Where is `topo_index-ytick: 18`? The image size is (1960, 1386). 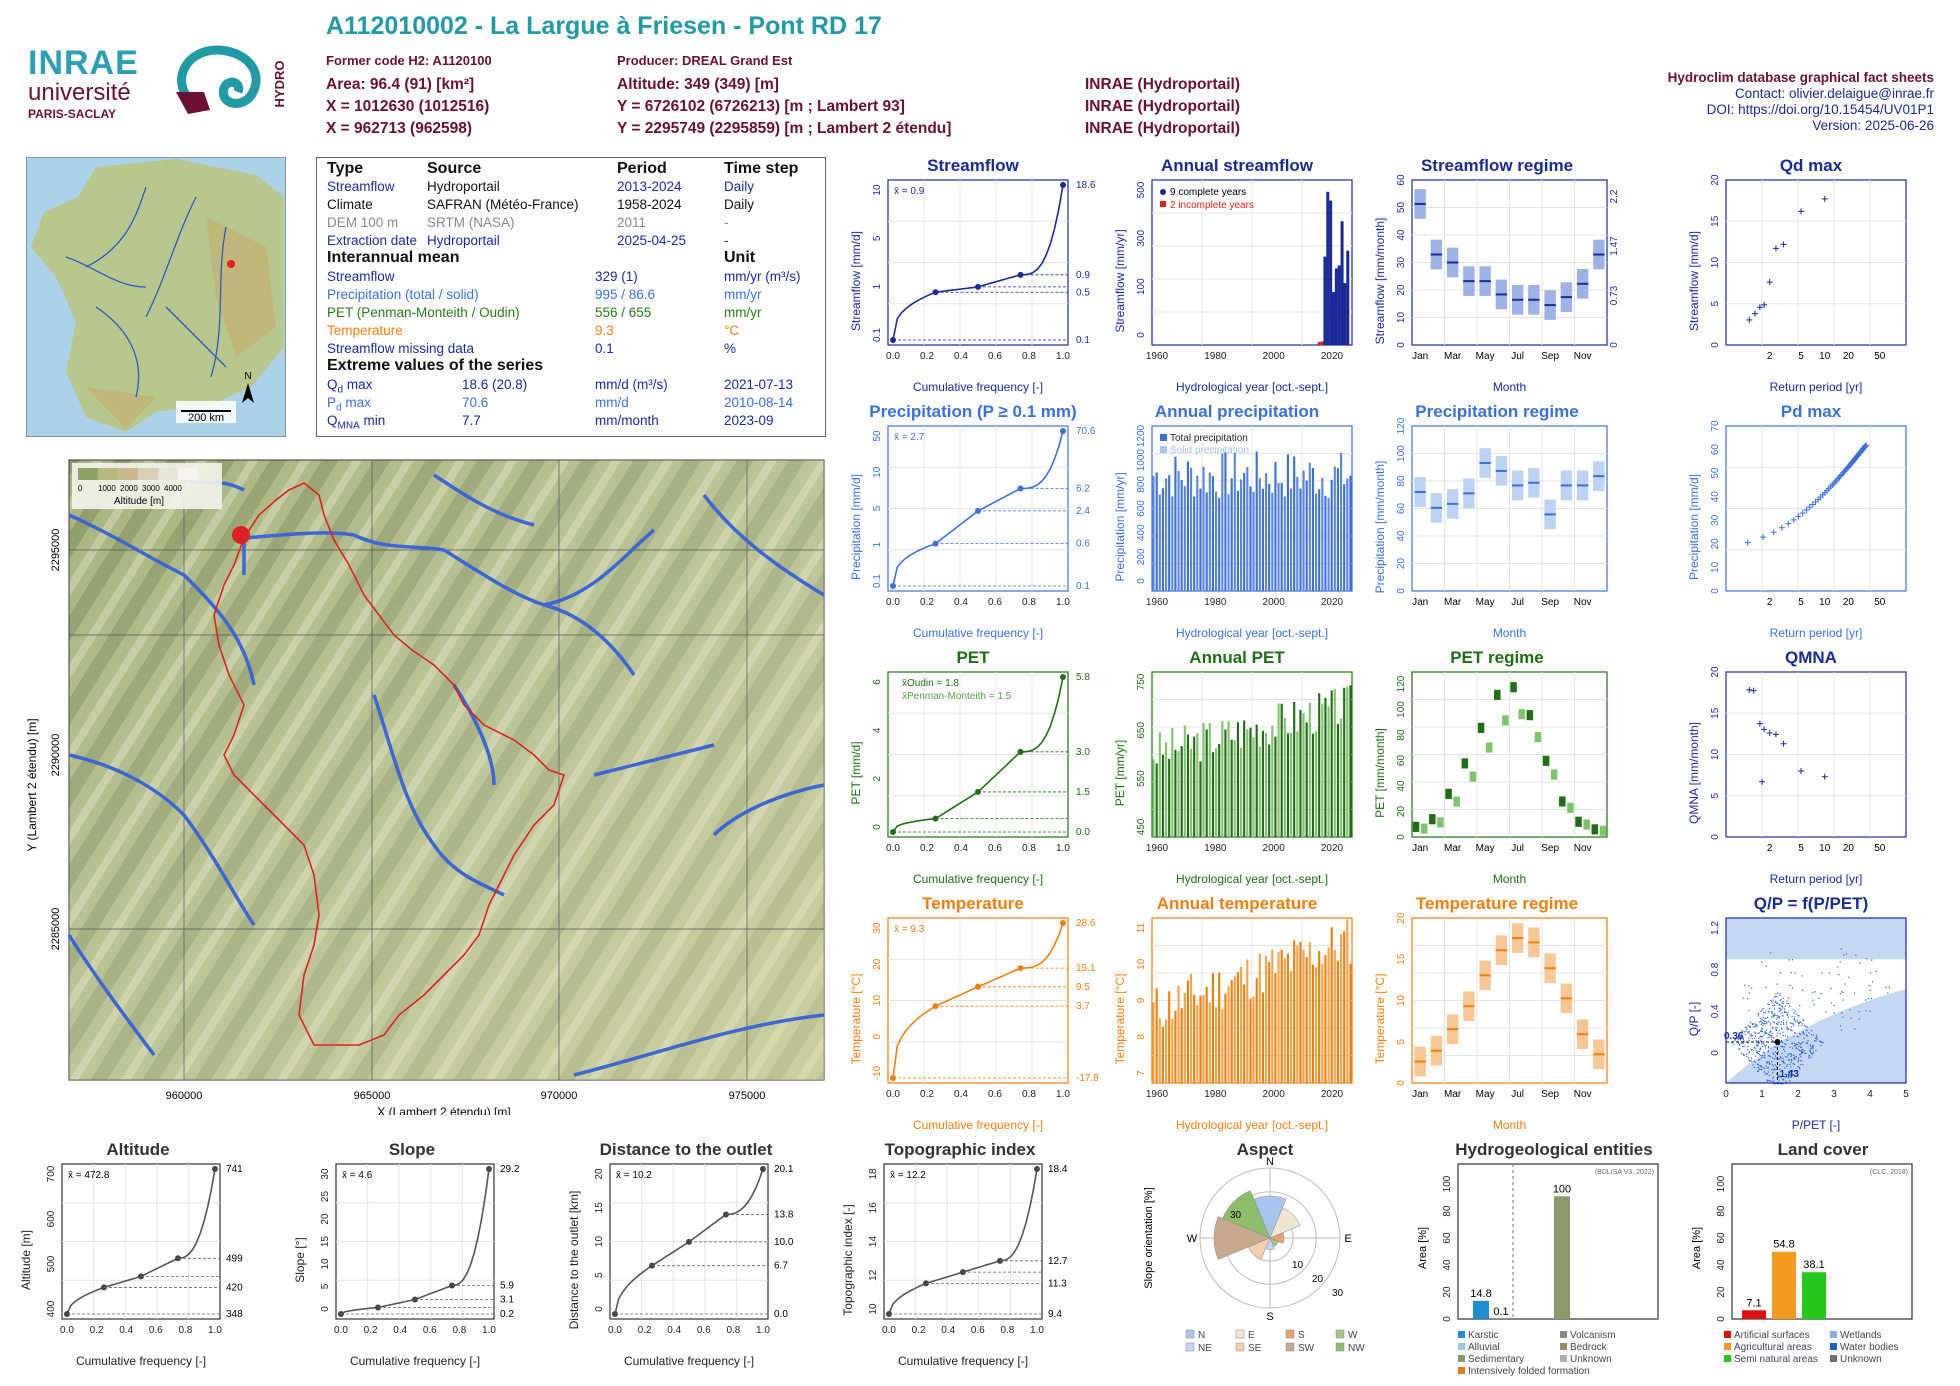
topo_index-ytick: 18 is located at coordinates (873, 1174).